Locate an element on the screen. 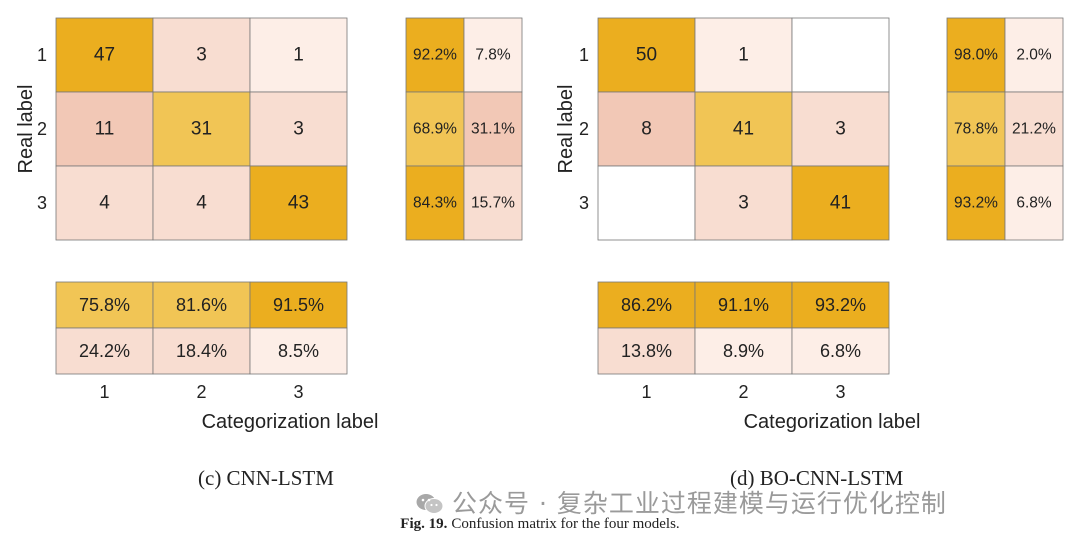  col-summary-value: 91.5% is located at coordinates (298, 305).